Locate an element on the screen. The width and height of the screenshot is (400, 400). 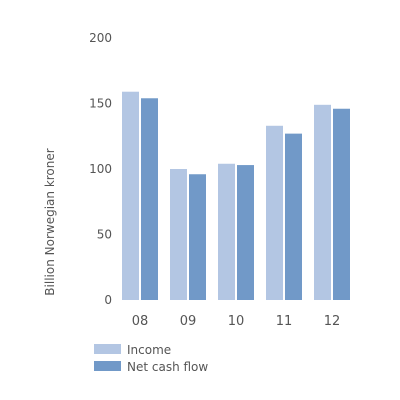
x-tick-label: 09 is located at coordinates (188, 321).